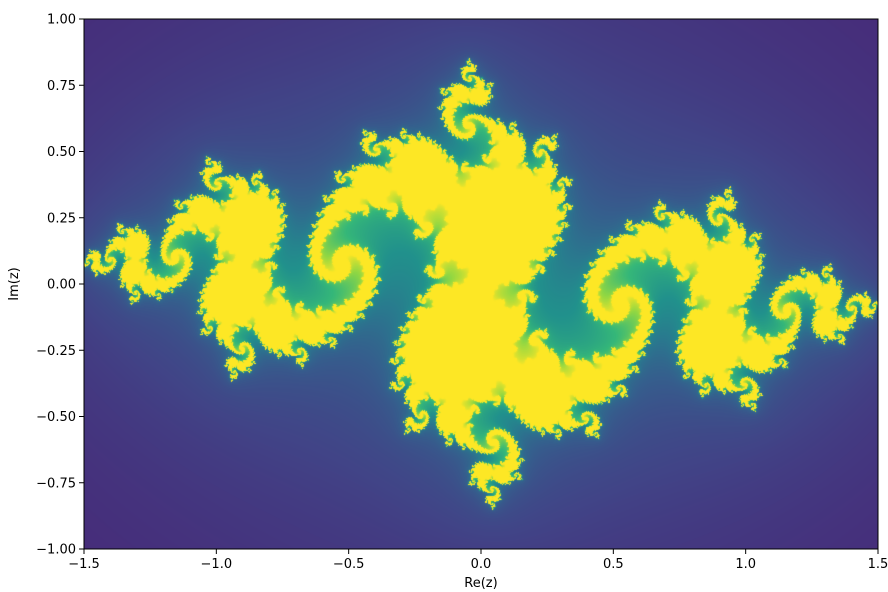 The width and height of the screenshot is (888, 592). What do you see at coordinates (349, 564) in the screenshot?
I see `x-tick-label: −0.5` at bounding box center [349, 564].